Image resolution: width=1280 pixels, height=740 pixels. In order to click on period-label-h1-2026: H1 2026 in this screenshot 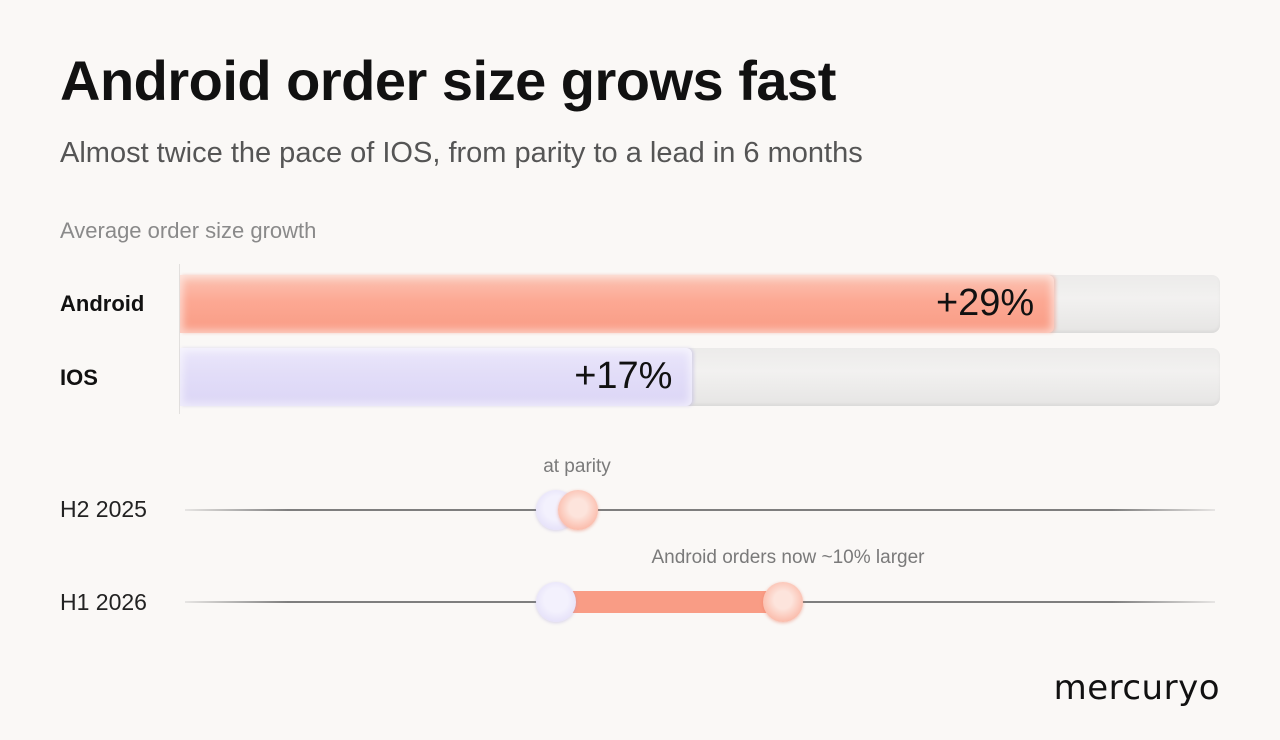, I will do `click(103, 602)`.